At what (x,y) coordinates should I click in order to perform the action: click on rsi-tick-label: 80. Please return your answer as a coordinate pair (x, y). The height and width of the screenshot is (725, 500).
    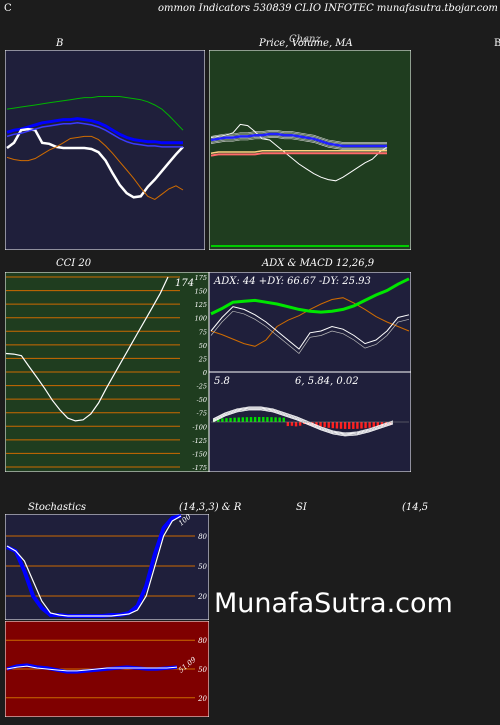
    Looking at the image, I should click on (202, 641).